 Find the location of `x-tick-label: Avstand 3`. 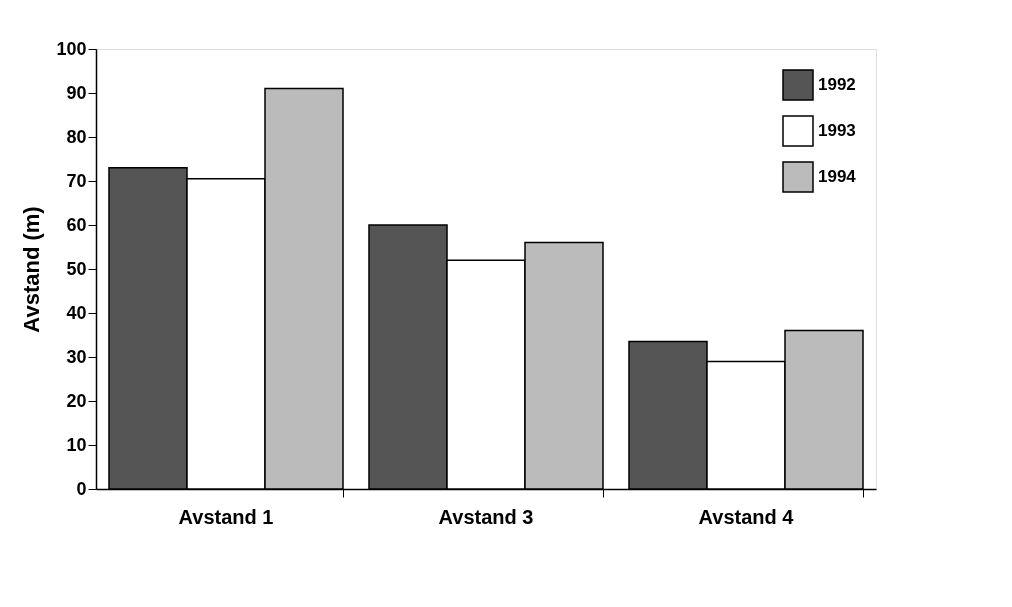

x-tick-label: Avstand 3 is located at coordinates (486, 516).